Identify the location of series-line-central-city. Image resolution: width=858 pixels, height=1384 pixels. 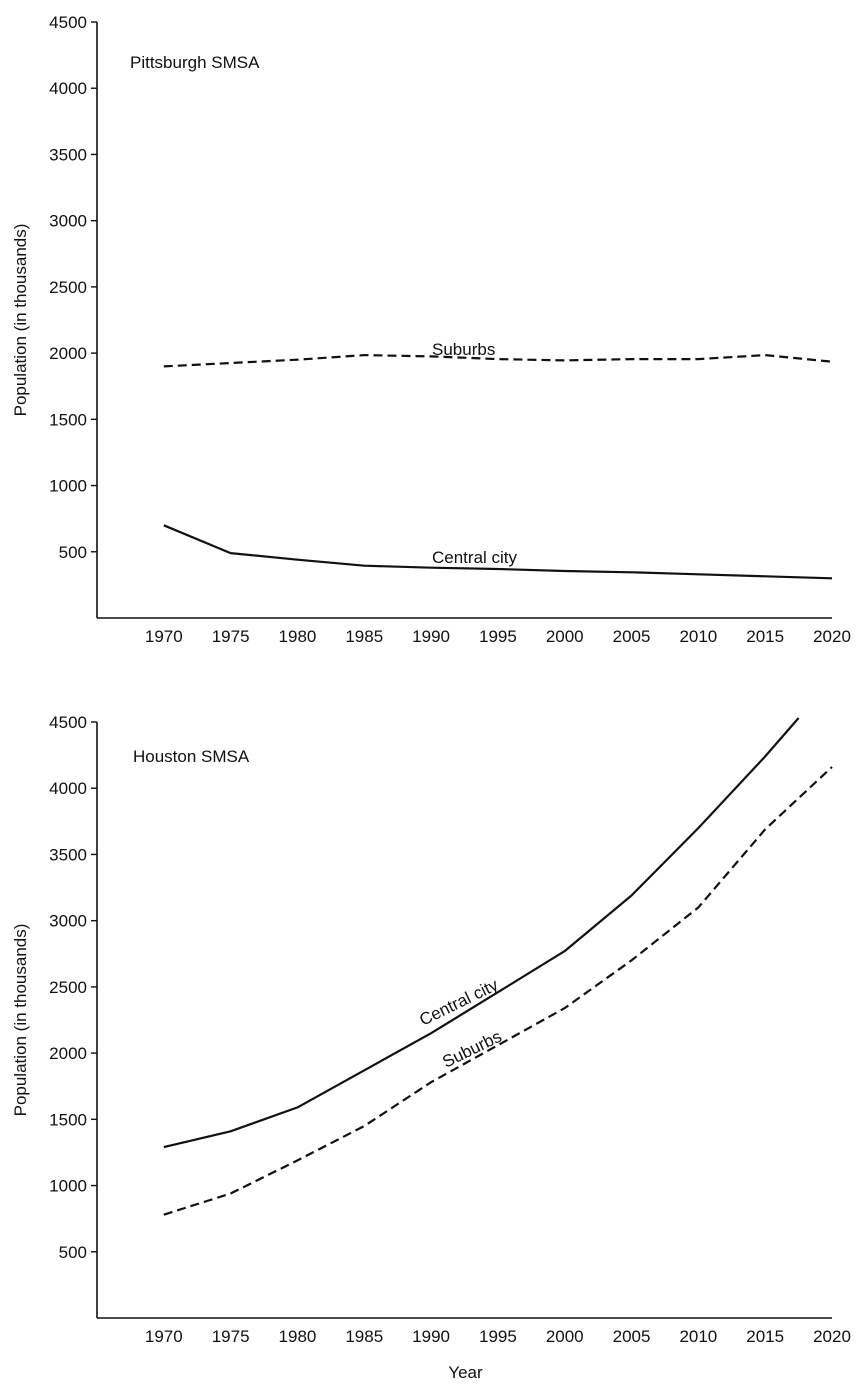
(498, 552).